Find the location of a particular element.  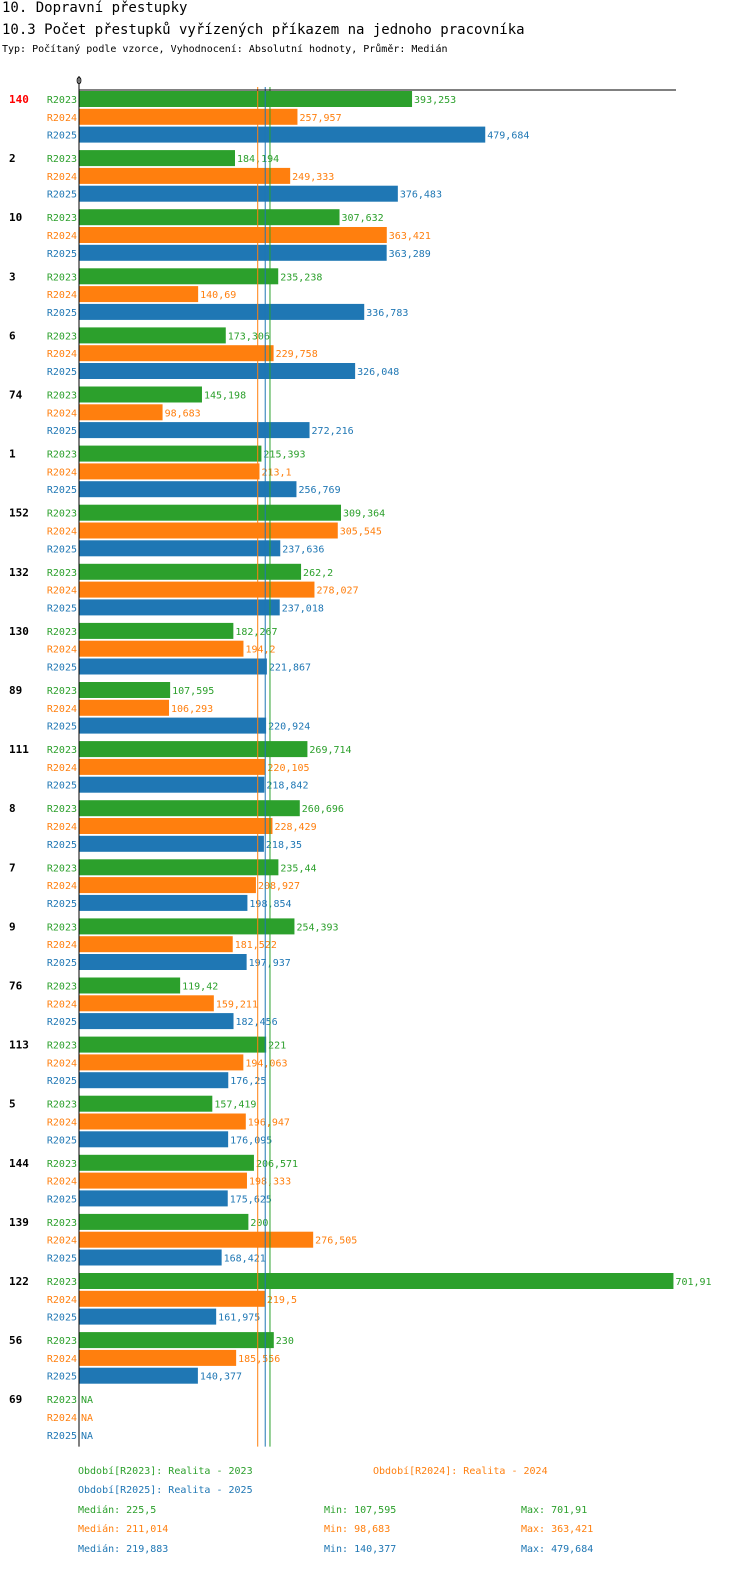

data-label: 262,2 is located at coordinates (318, 573).